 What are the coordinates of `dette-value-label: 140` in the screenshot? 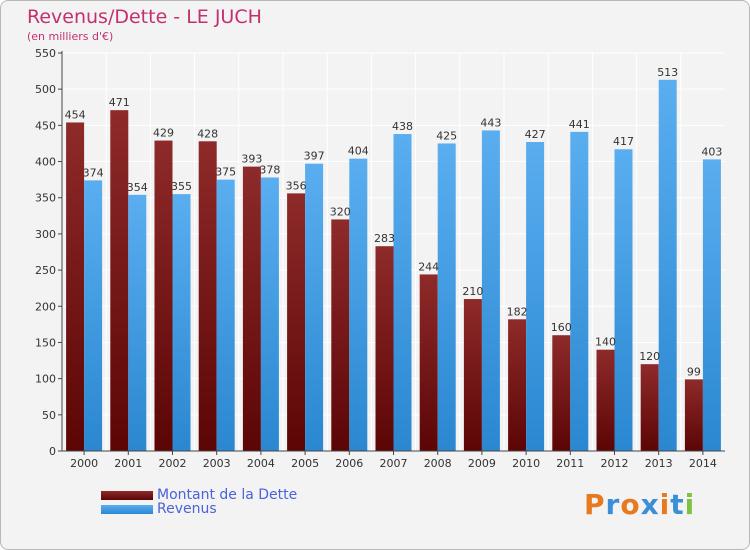 It's located at (605, 342).